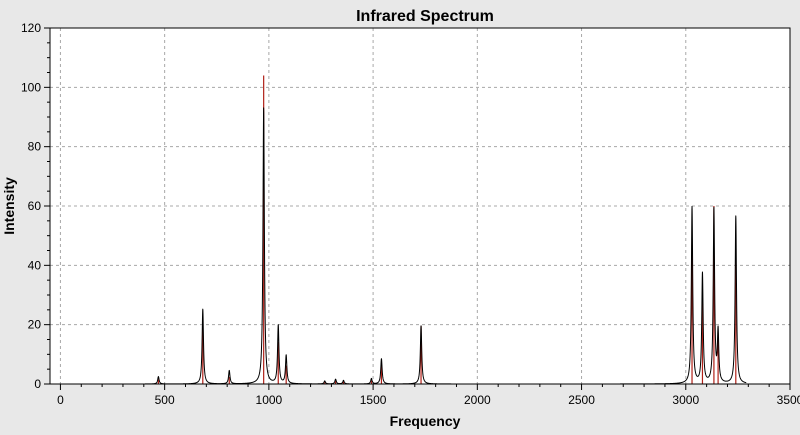 Image resolution: width=800 pixels, height=435 pixels. Describe the element at coordinates (37, 384) in the screenshot. I see `y-tick-label: 0` at that location.